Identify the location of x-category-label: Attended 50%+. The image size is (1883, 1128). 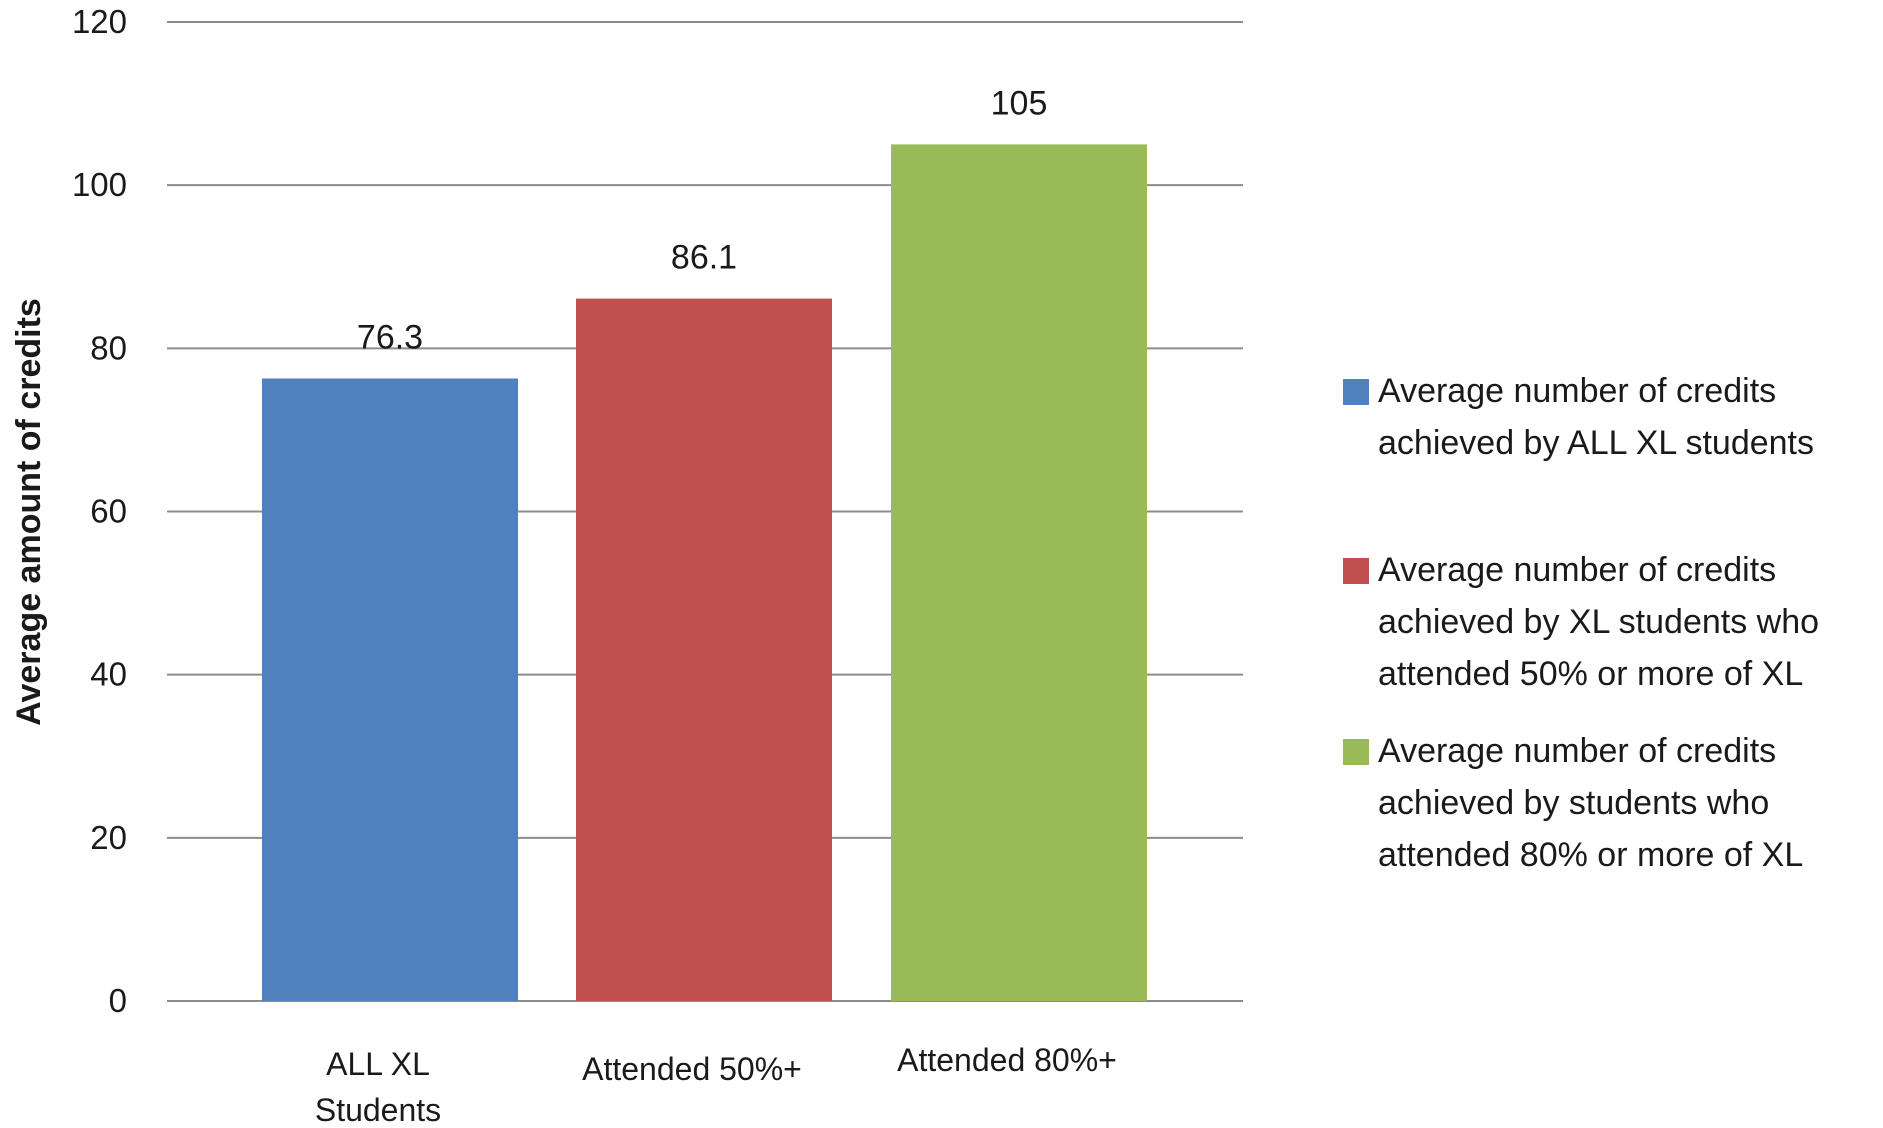
(692, 1069).